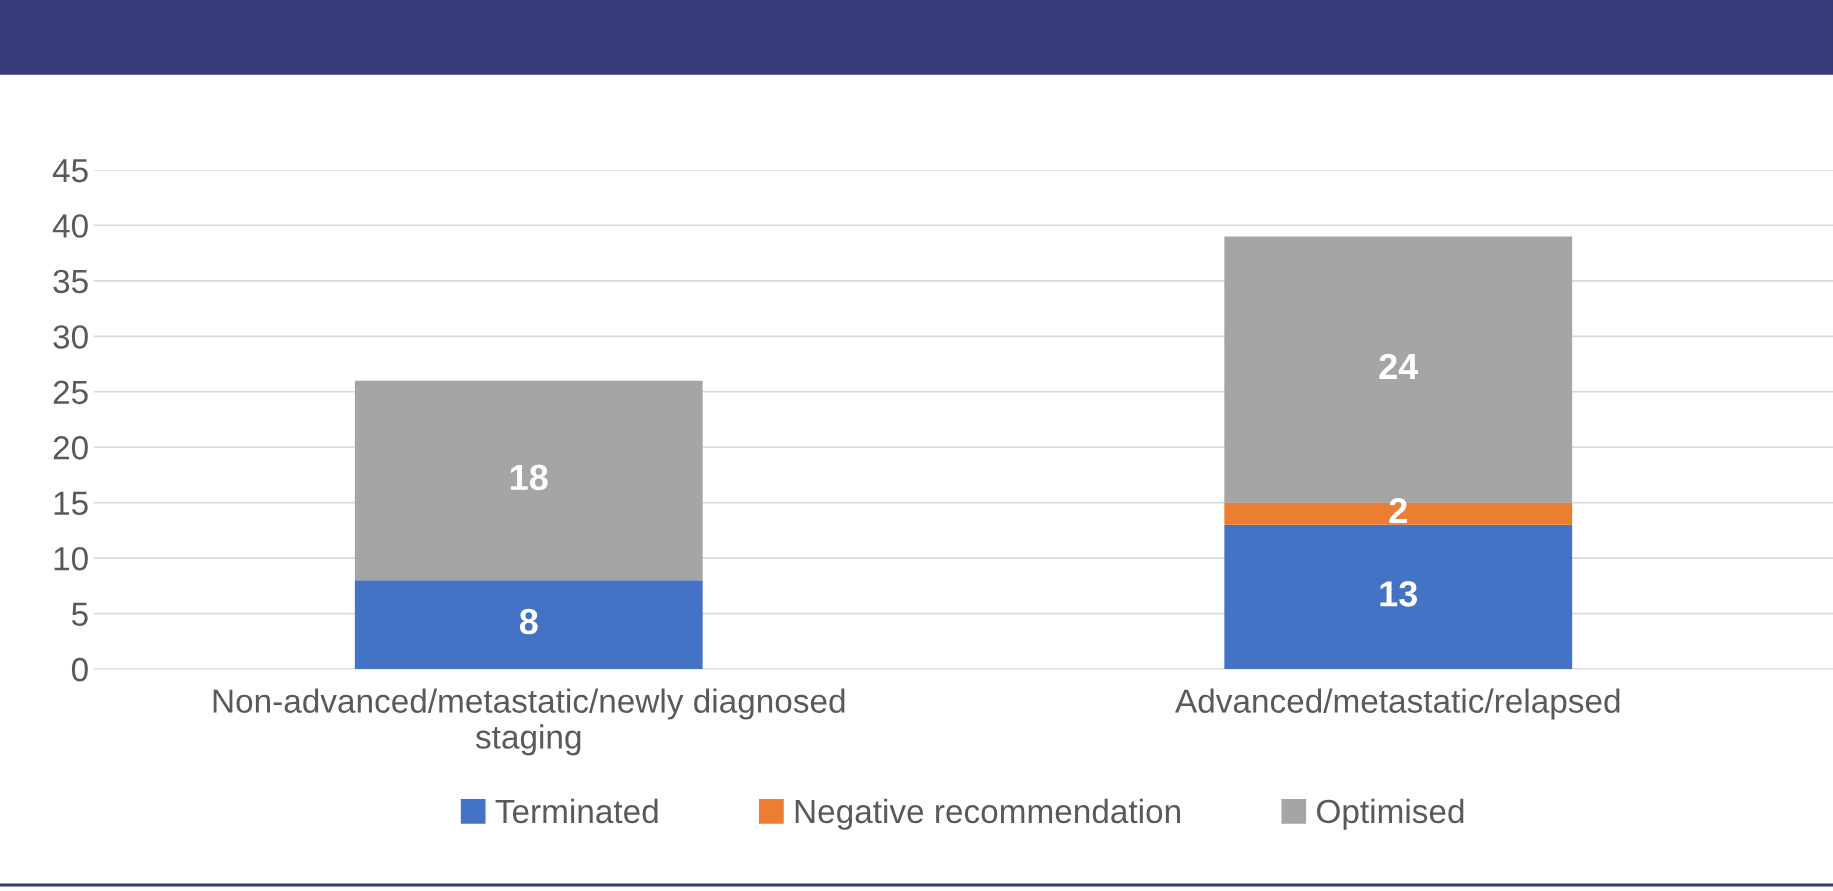  Describe the element at coordinates (70, 392) in the screenshot. I see `y-tick-label: 25` at that location.